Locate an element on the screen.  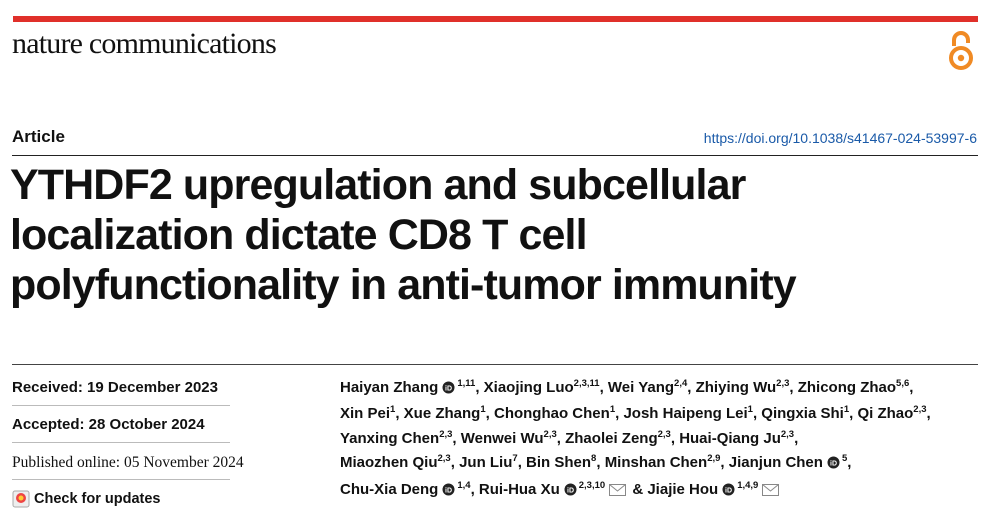
author-name: Haiyan Zhang is located at coordinates (389, 387).